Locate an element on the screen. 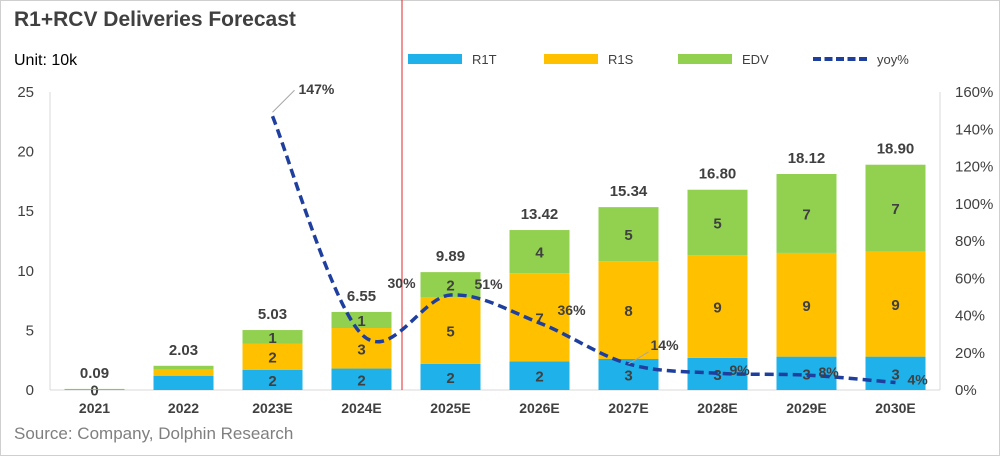  y-right-tick-label: 20% is located at coordinates (970, 353).